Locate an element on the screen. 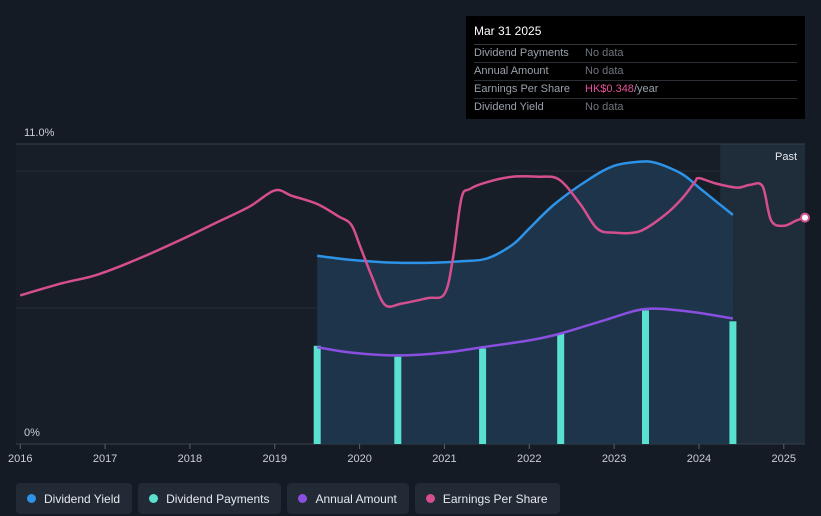 The height and width of the screenshot is (516, 821). x-tick-label: 2020 is located at coordinates (359, 459).